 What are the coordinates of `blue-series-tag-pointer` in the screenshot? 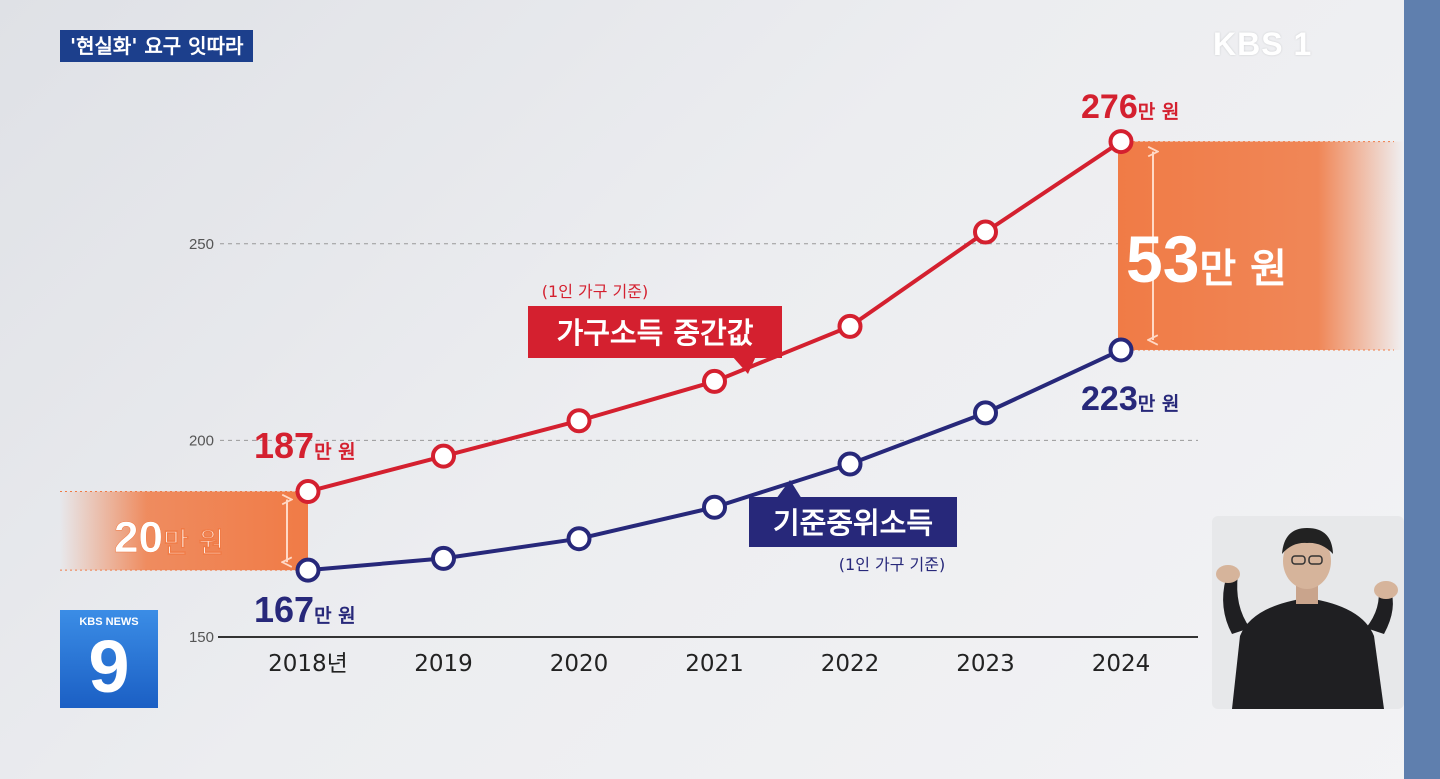 It's located at (789, 489).